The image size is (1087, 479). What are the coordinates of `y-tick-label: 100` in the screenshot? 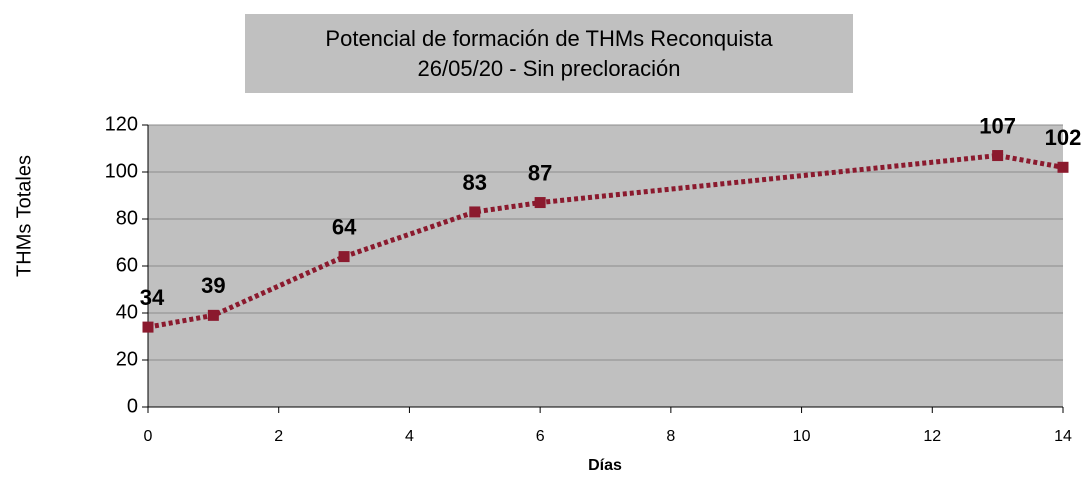 It's located at (121, 171).